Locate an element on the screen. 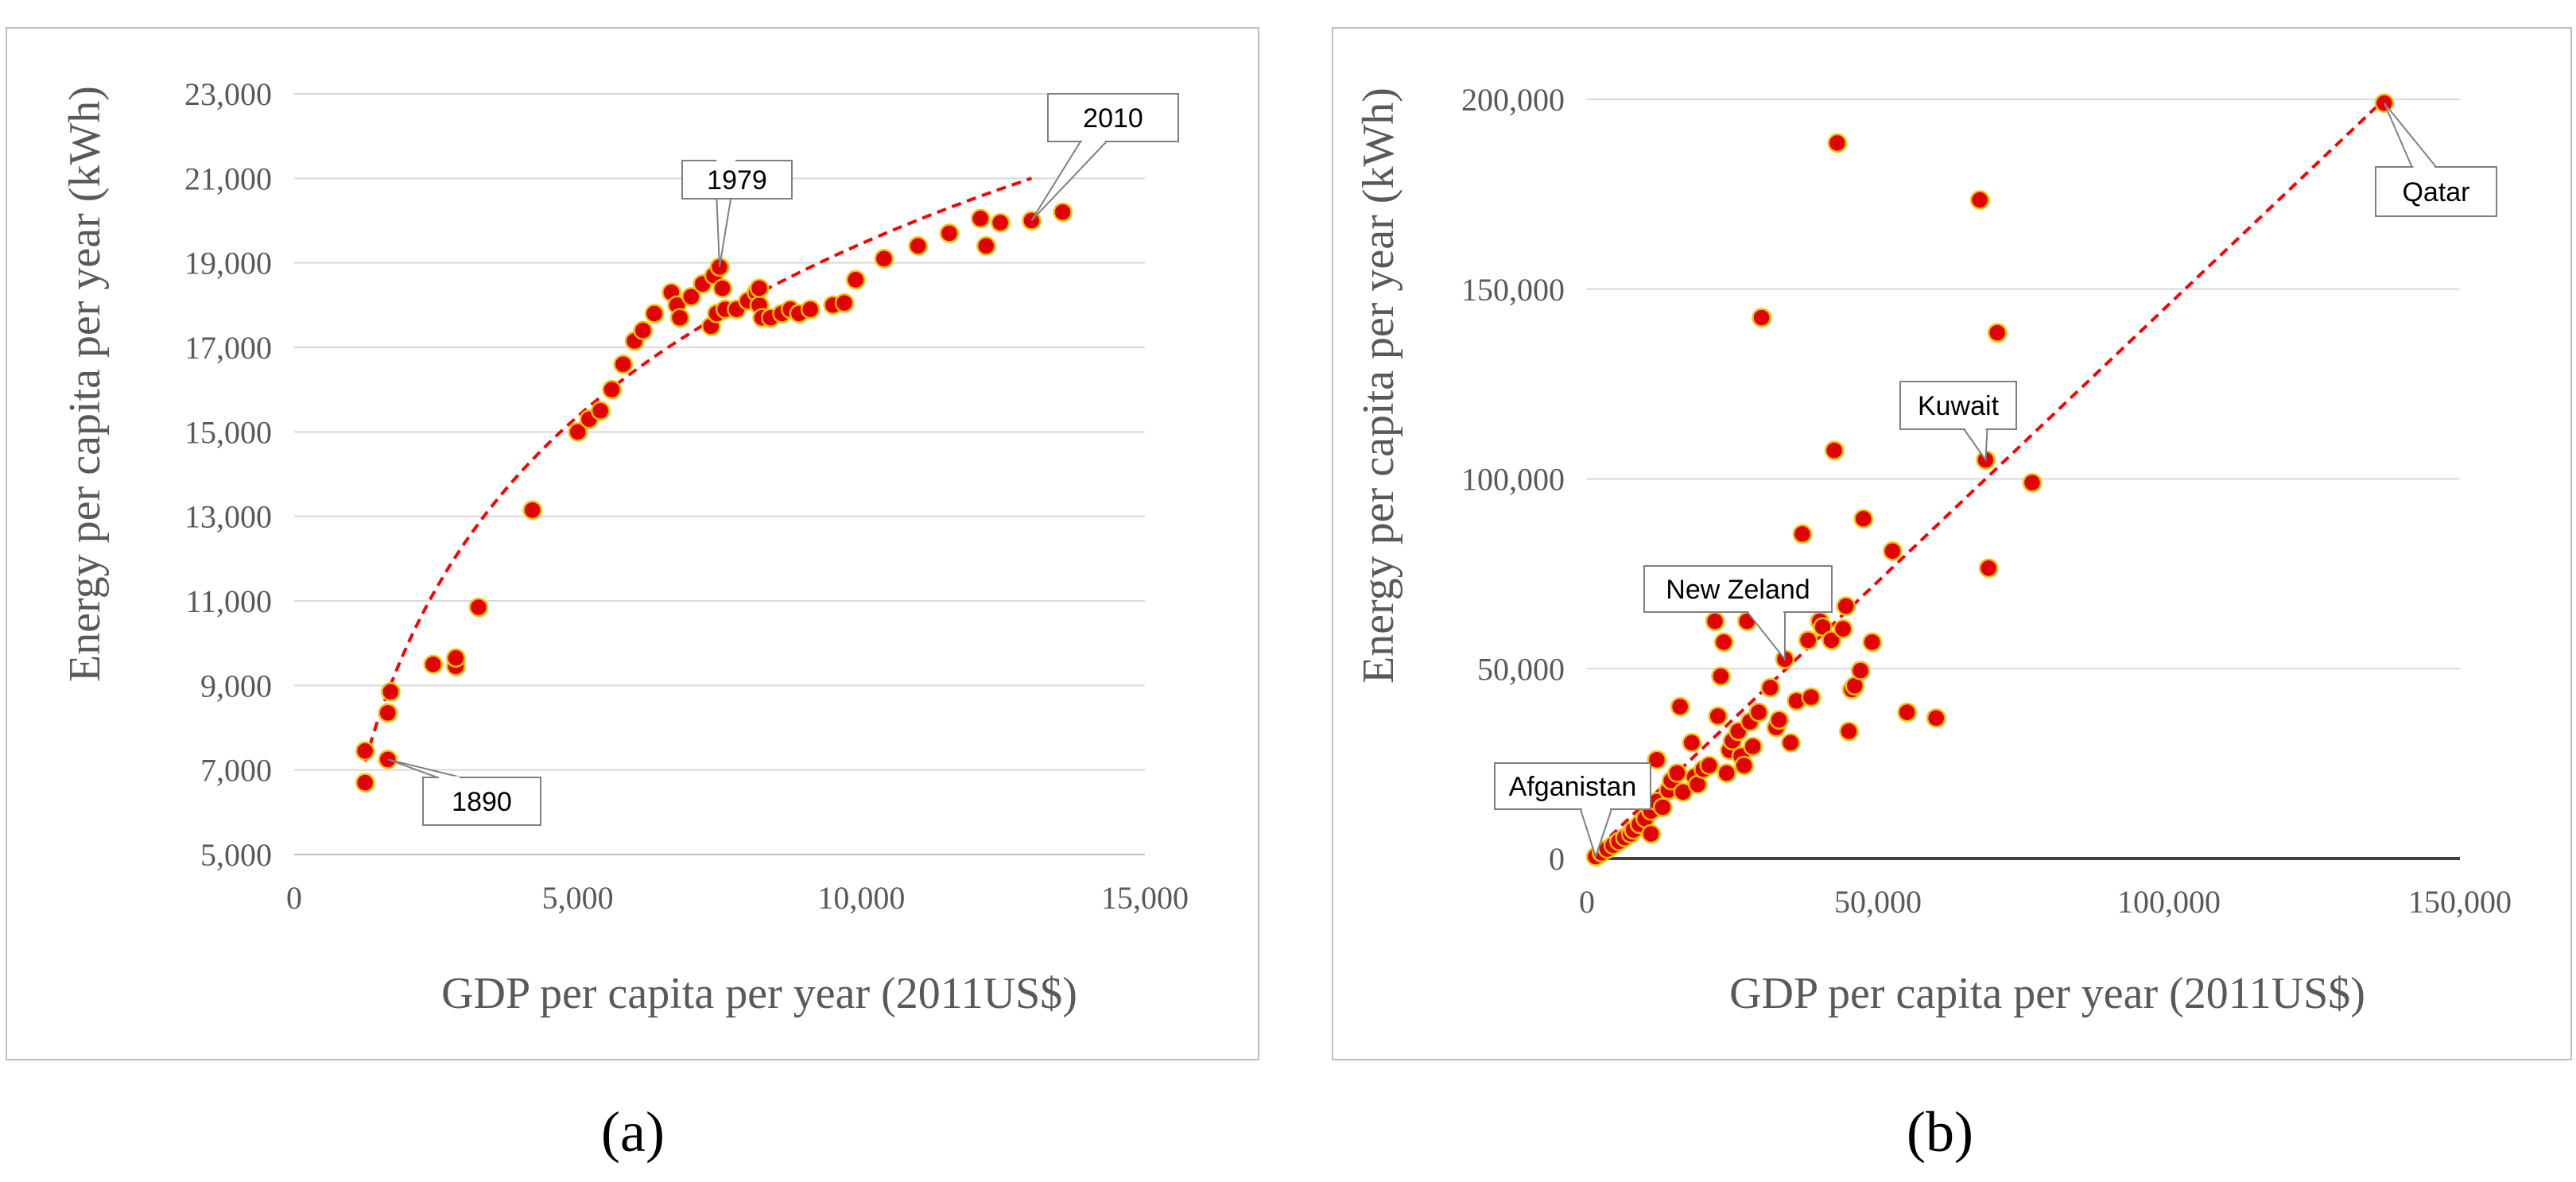 This screenshot has height=1182, width=2576. callout-label: New Zeland is located at coordinates (1738, 590).